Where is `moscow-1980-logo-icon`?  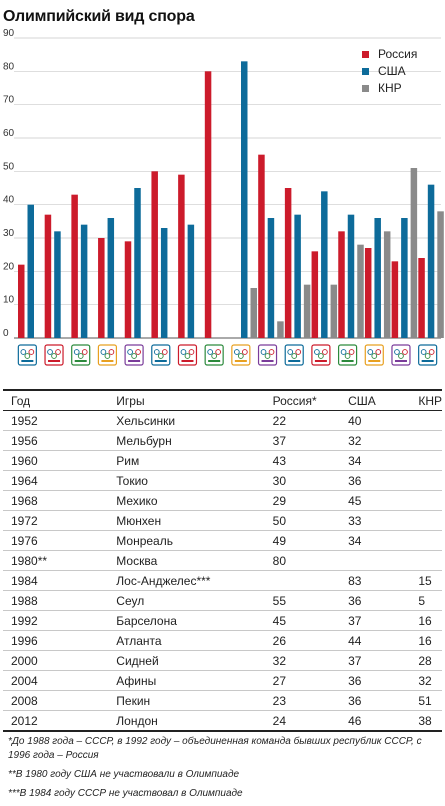 moscow-1980-logo-icon is located at coordinates (214, 355).